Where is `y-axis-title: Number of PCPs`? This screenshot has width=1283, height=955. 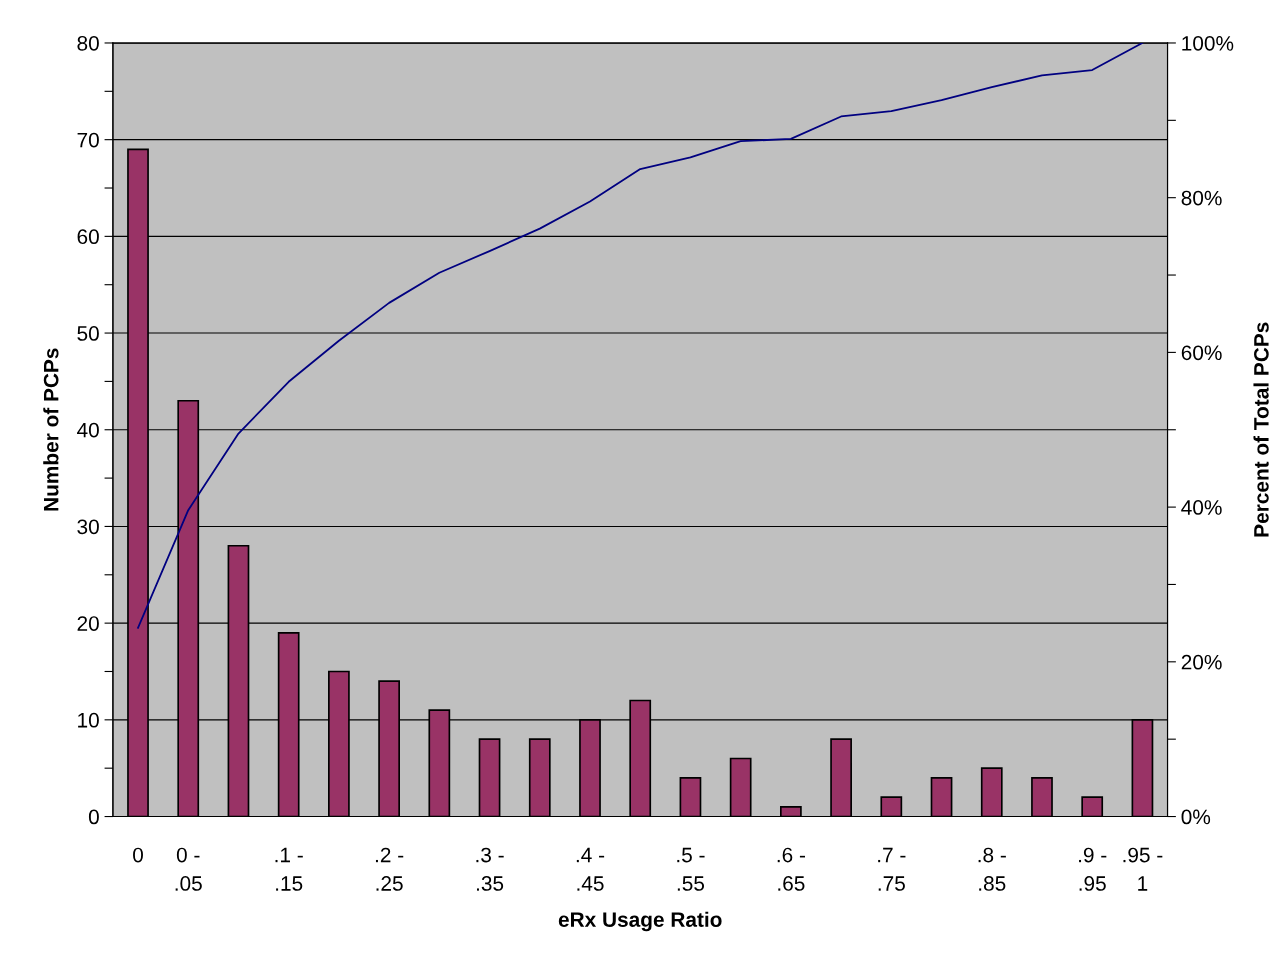 y-axis-title: Number of PCPs is located at coordinates (51, 429).